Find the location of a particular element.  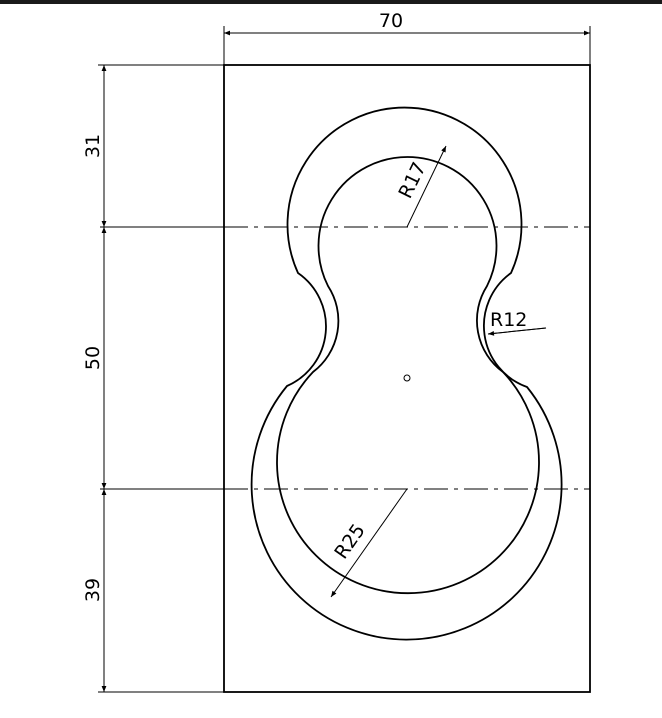

radius-label-r17: R17 is located at coordinates (413, 180).